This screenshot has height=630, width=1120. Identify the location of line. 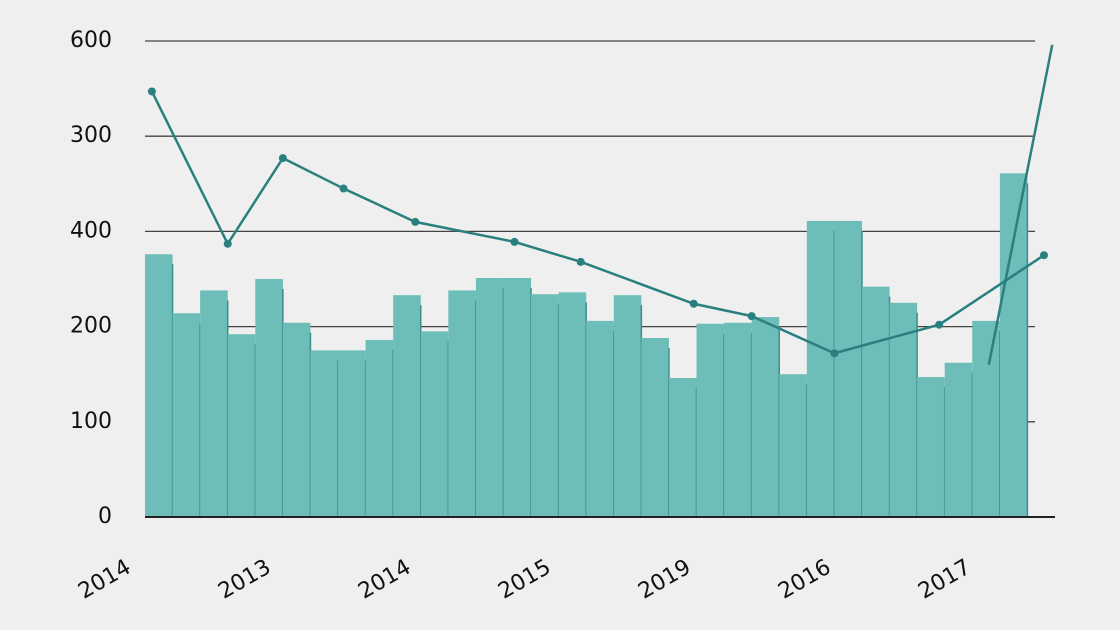
(1020, 204).